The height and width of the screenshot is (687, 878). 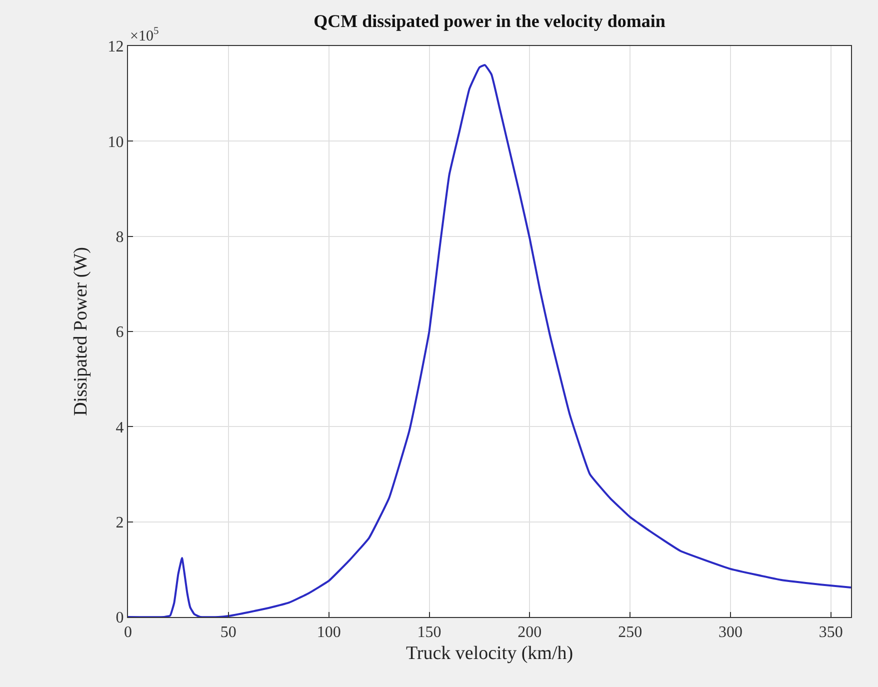 I want to click on x-tick-label: 50, so click(x=228, y=633).